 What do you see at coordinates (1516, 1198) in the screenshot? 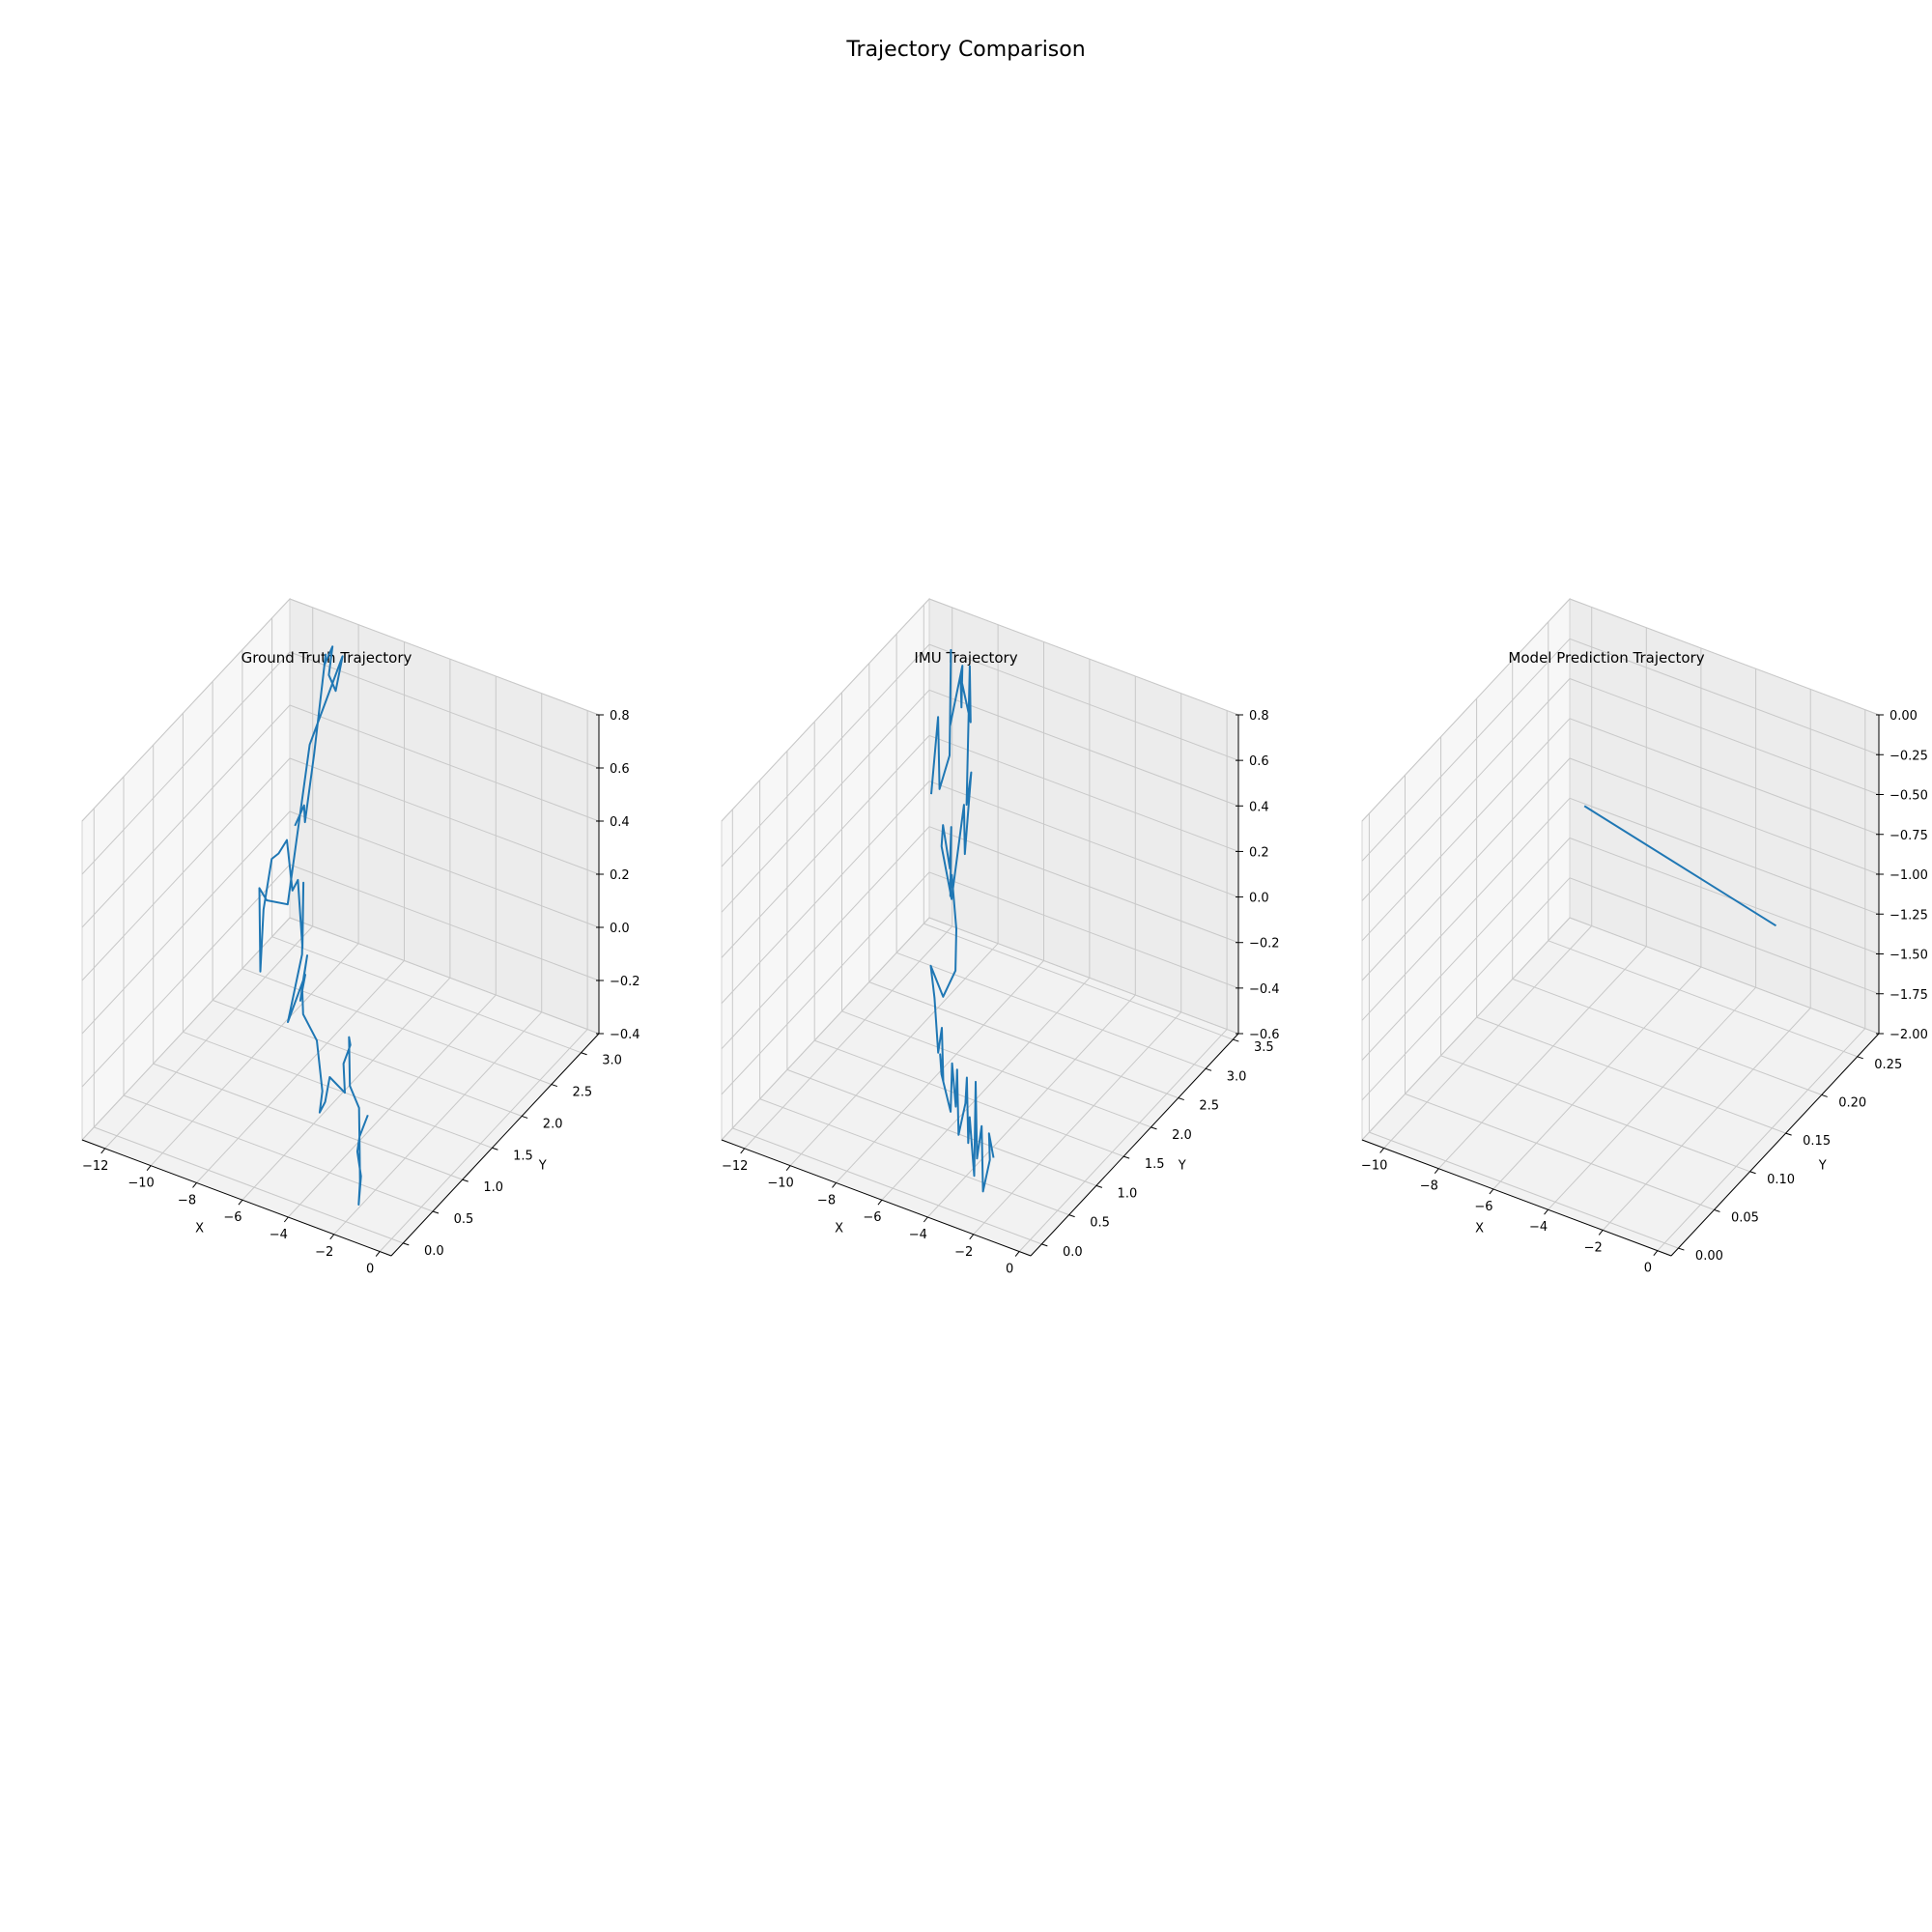
I see `x-axis-line` at bounding box center [1516, 1198].